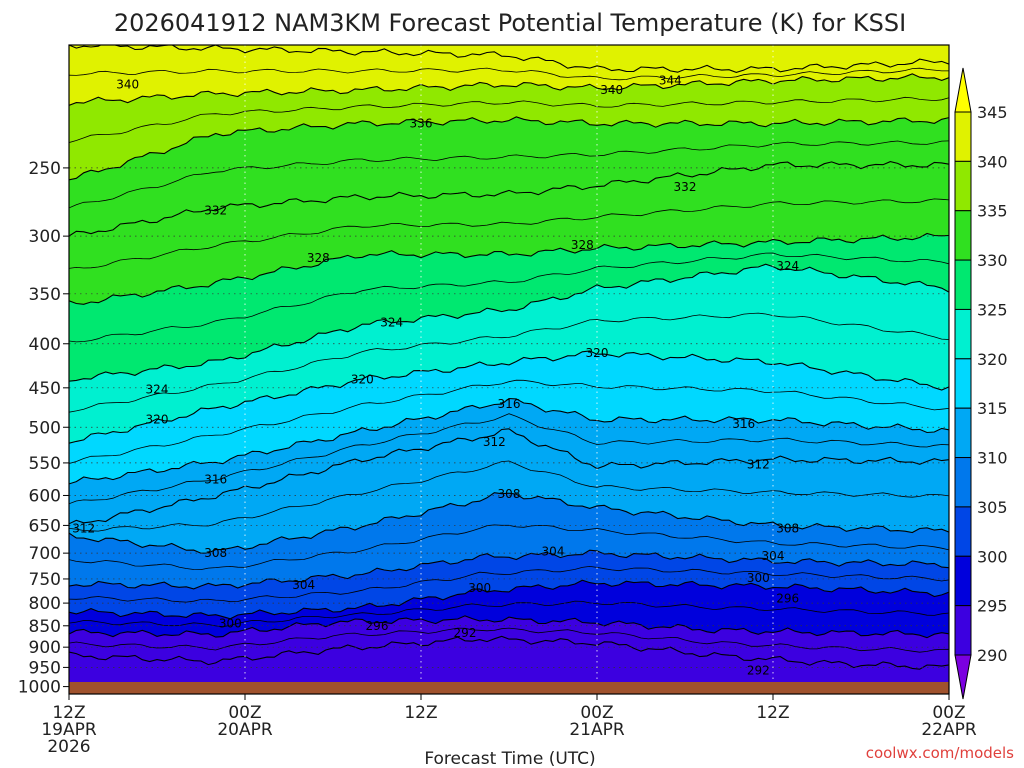 The image size is (1024, 768). Describe the element at coordinates (670, 81) in the screenshot. I see `svg-text: 344` at that location.